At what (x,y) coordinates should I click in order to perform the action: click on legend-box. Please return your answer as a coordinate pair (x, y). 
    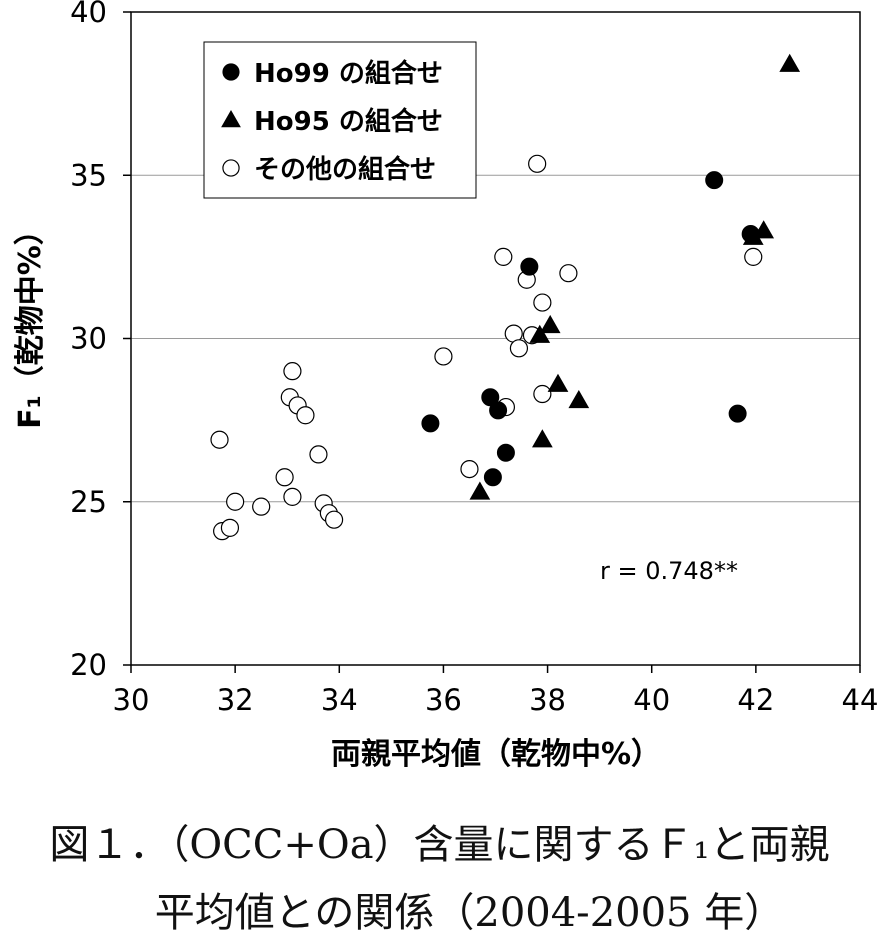
    Looking at the image, I should click on (340, 120).